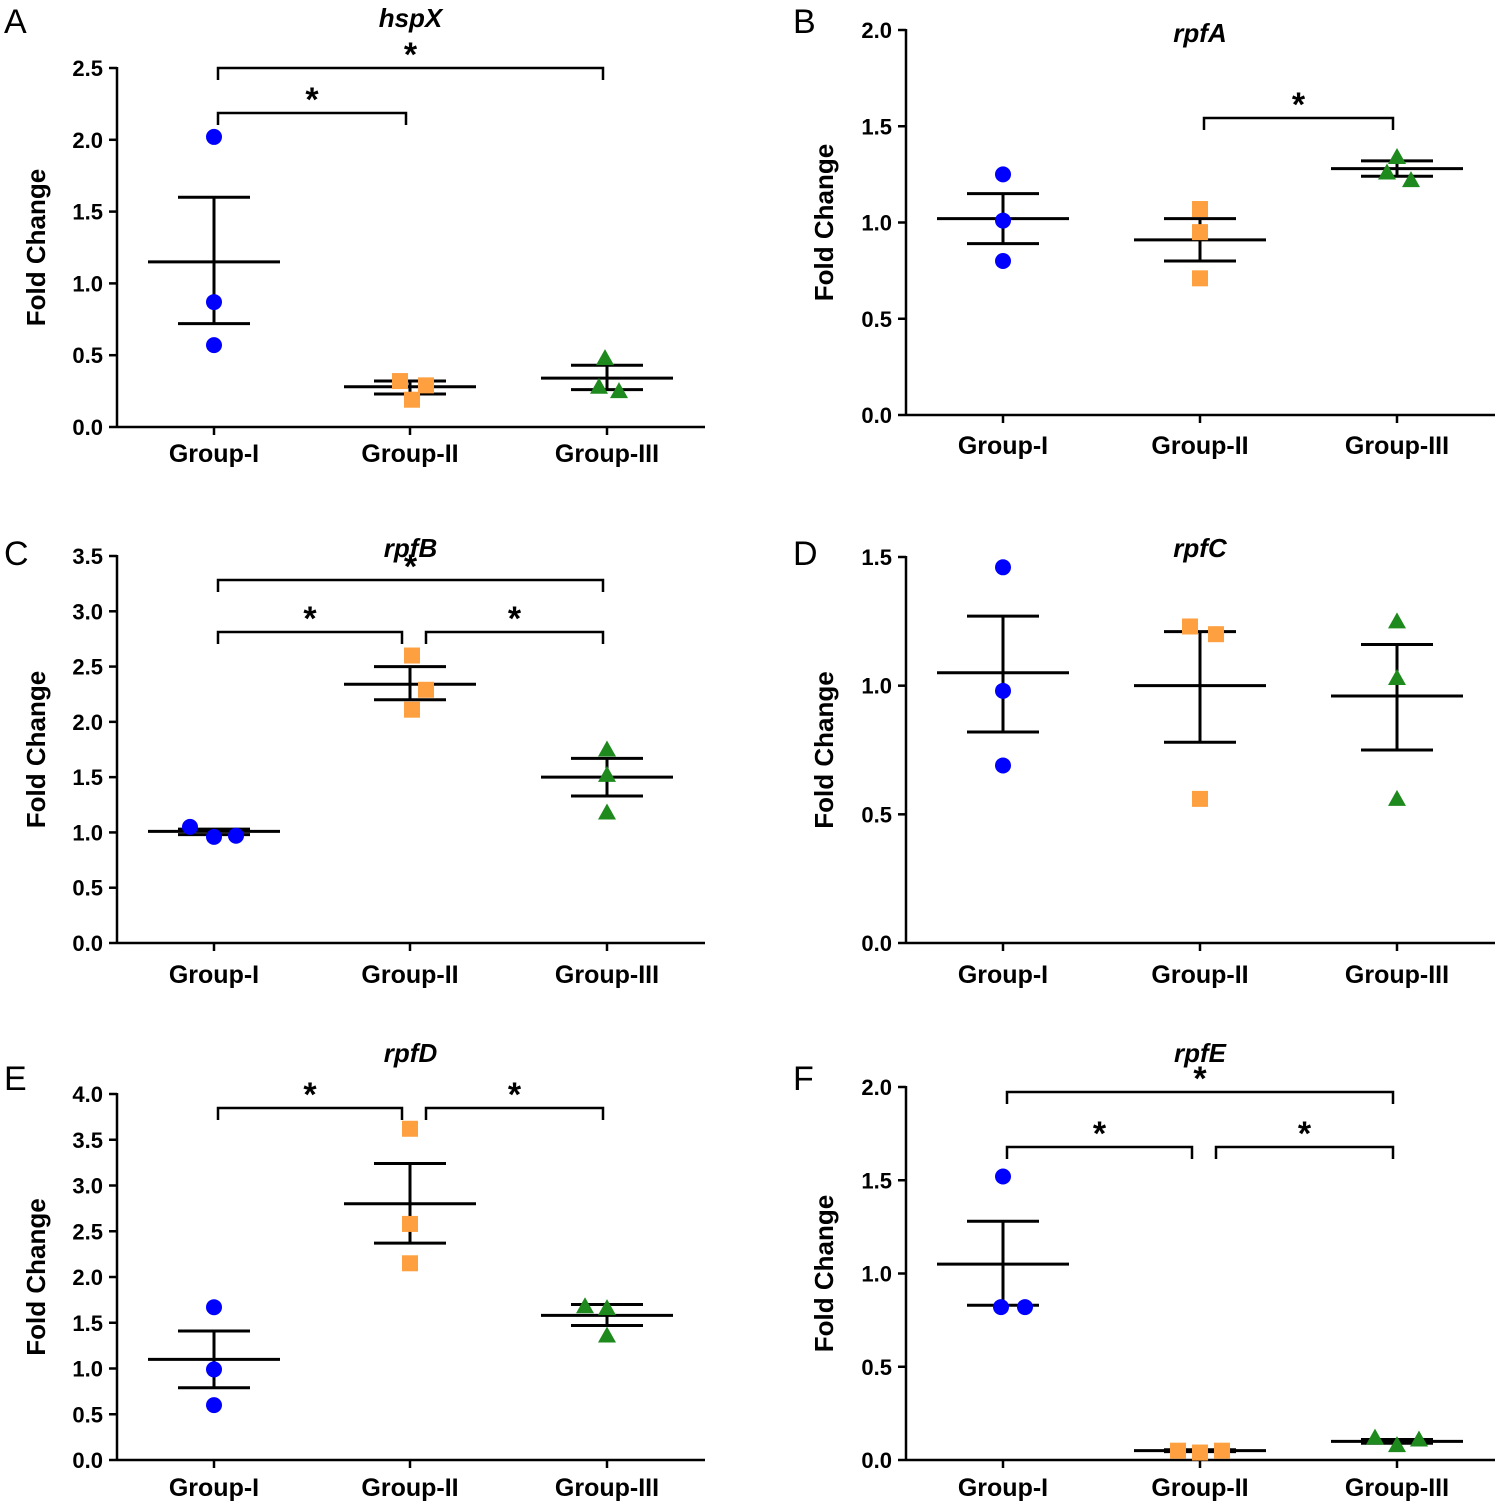  I want to click on panel-letter: B, so click(804, 22).